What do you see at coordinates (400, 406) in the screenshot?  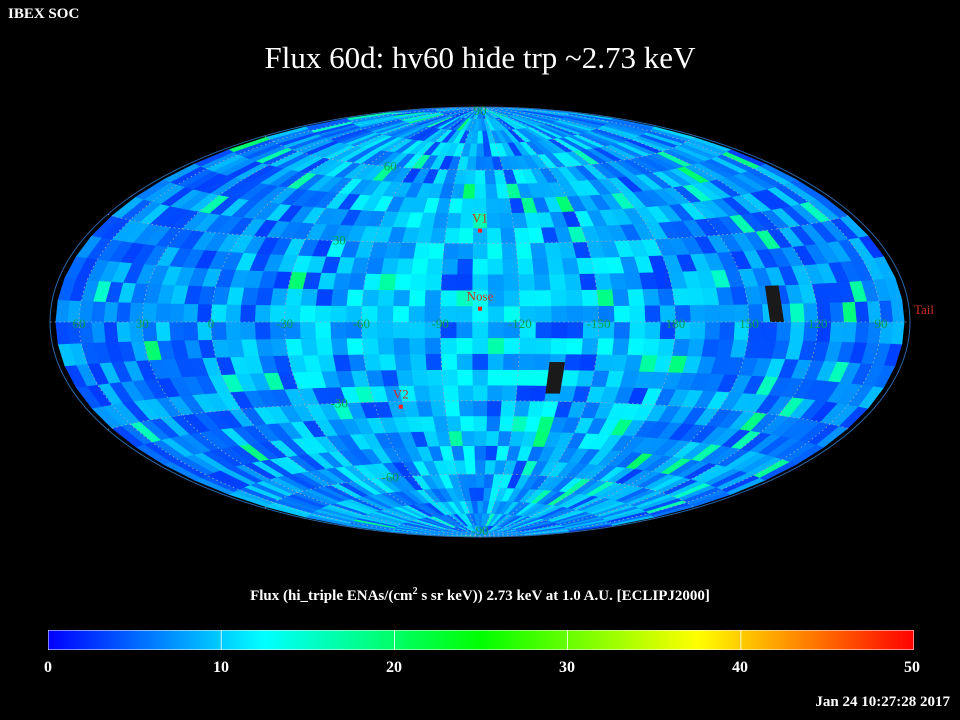 I see `marker-v2` at bounding box center [400, 406].